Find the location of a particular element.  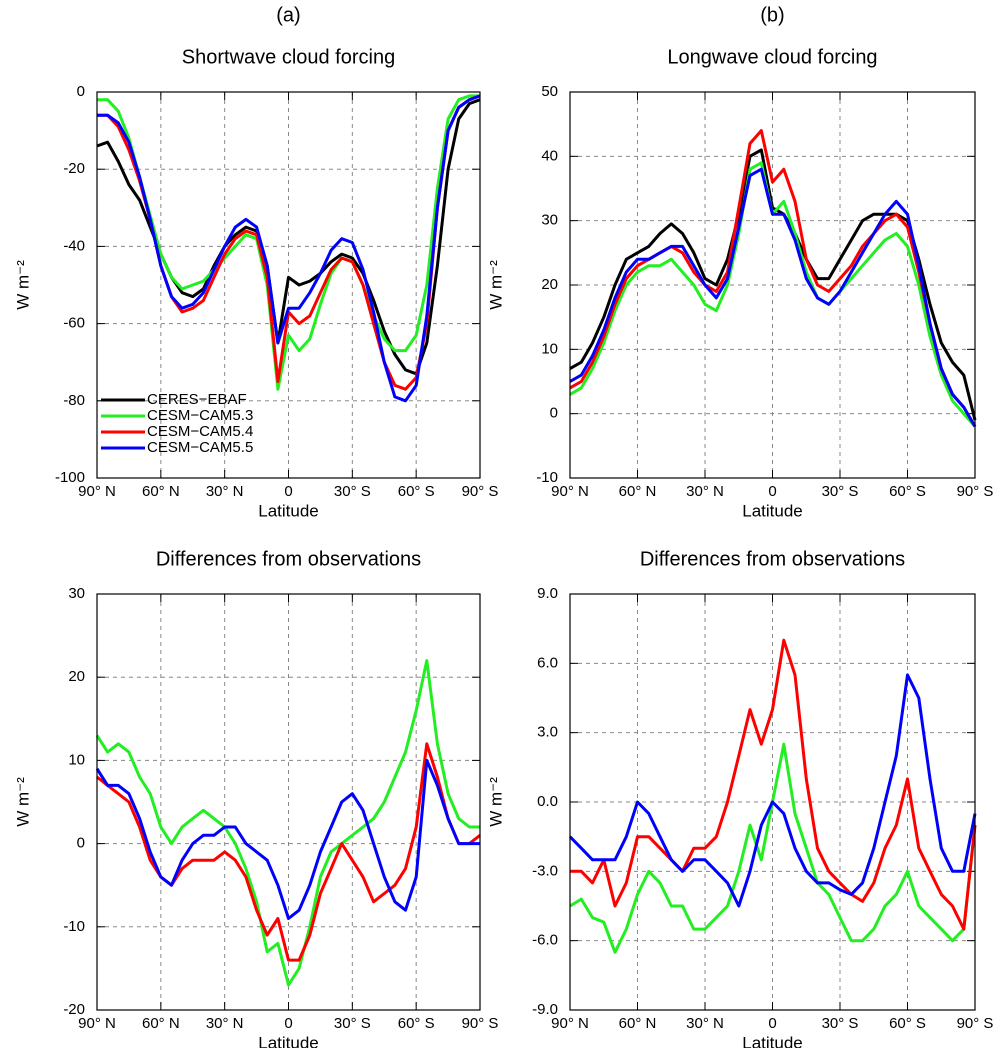

legend-label: CESM−CAM5.5 is located at coordinates (200, 447).